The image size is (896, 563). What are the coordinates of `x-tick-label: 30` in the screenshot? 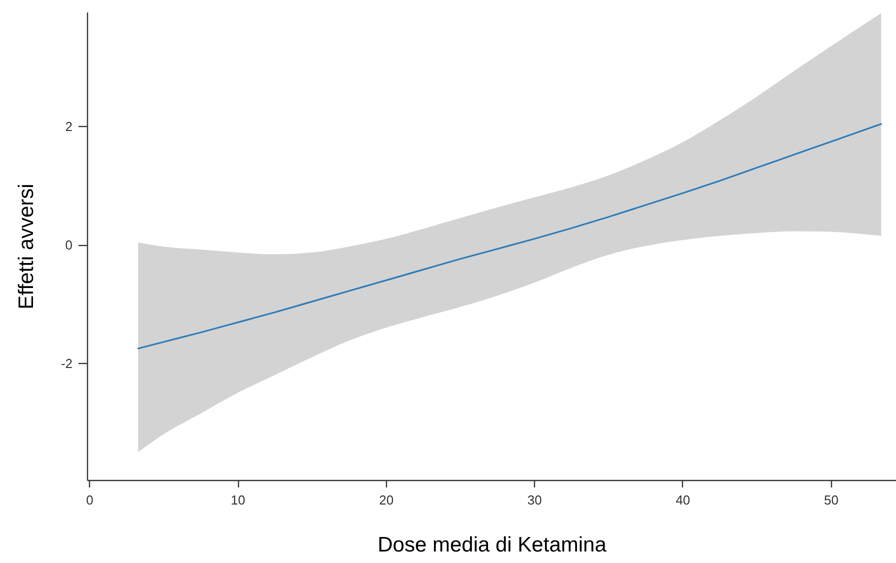 It's located at (534, 500).